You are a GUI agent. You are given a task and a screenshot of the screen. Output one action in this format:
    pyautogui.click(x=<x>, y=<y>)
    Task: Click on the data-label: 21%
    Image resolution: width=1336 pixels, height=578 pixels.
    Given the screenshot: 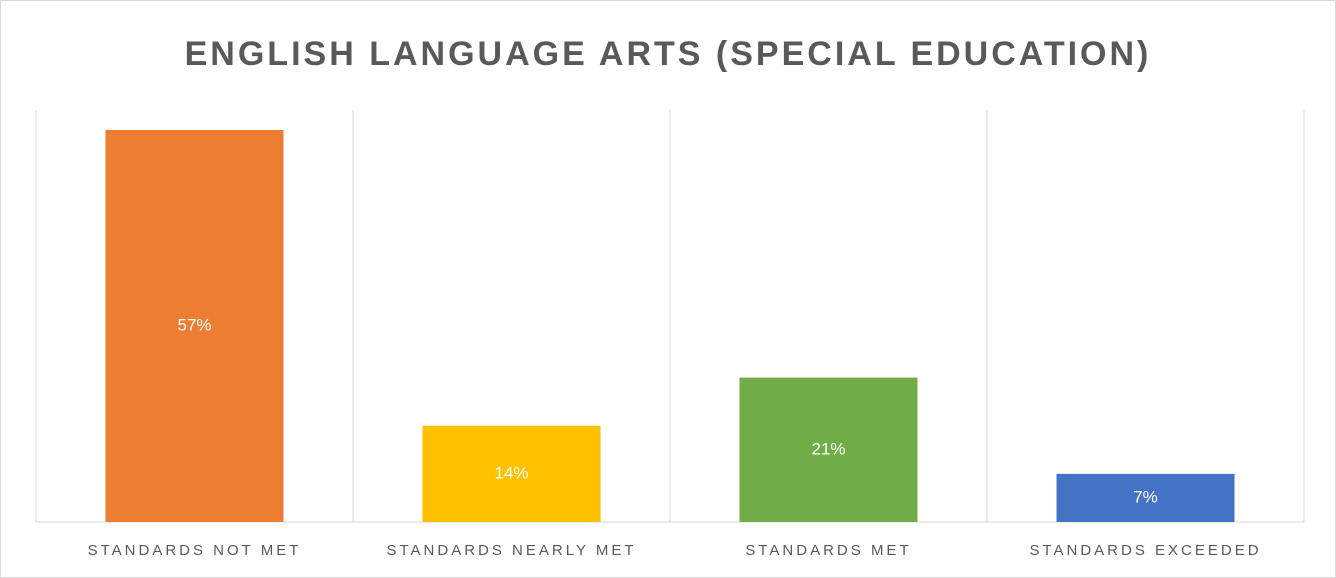 What is the action you would take?
    pyautogui.click(x=828, y=448)
    